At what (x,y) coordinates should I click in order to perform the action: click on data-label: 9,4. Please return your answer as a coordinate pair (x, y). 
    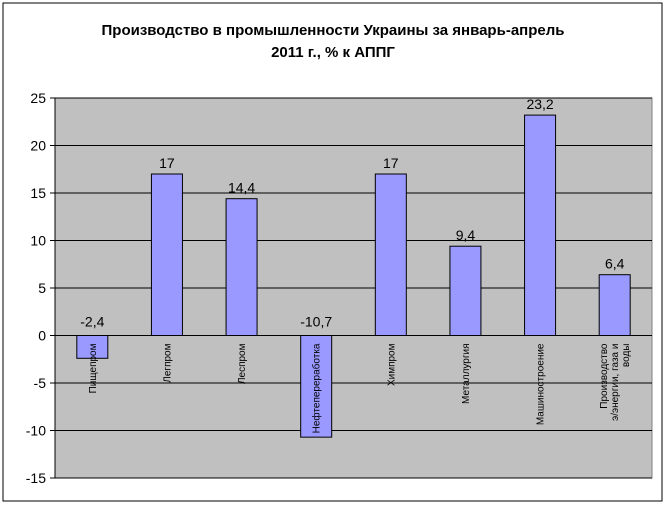
    Looking at the image, I should click on (466, 235).